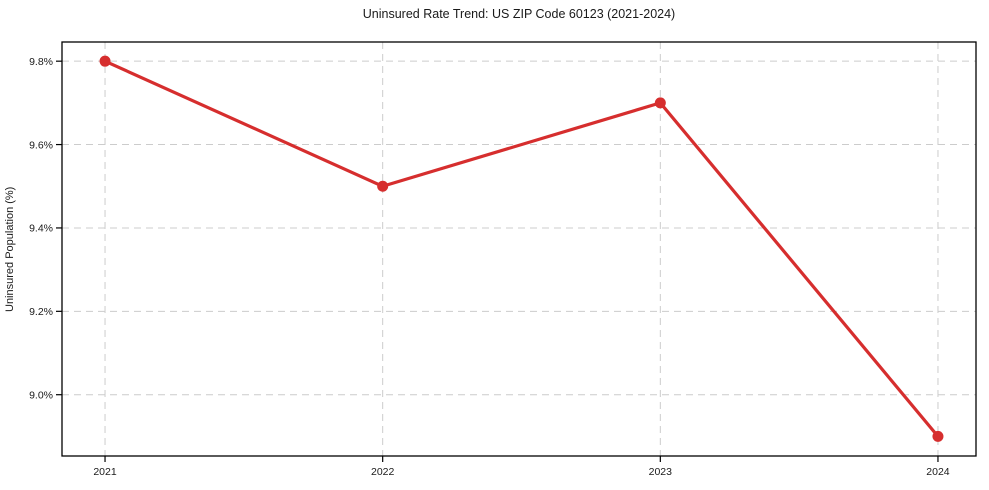 Image resolution: width=989 pixels, height=490 pixels. What do you see at coordinates (383, 472) in the screenshot?
I see `x-tick-label: 2022` at bounding box center [383, 472].